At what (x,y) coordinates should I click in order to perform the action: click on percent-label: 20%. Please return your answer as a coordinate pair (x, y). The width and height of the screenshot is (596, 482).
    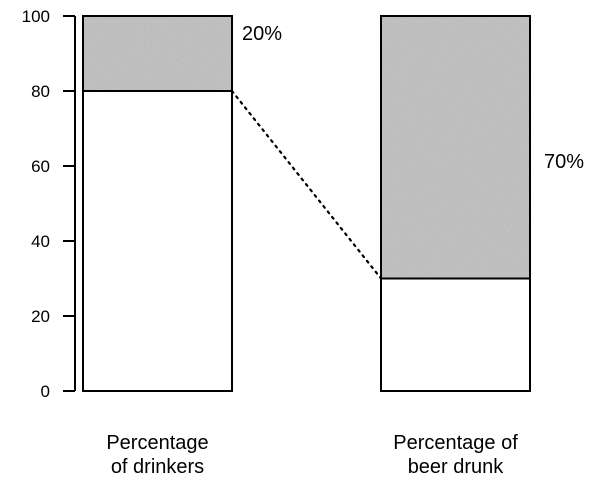
    Looking at the image, I should click on (262, 34).